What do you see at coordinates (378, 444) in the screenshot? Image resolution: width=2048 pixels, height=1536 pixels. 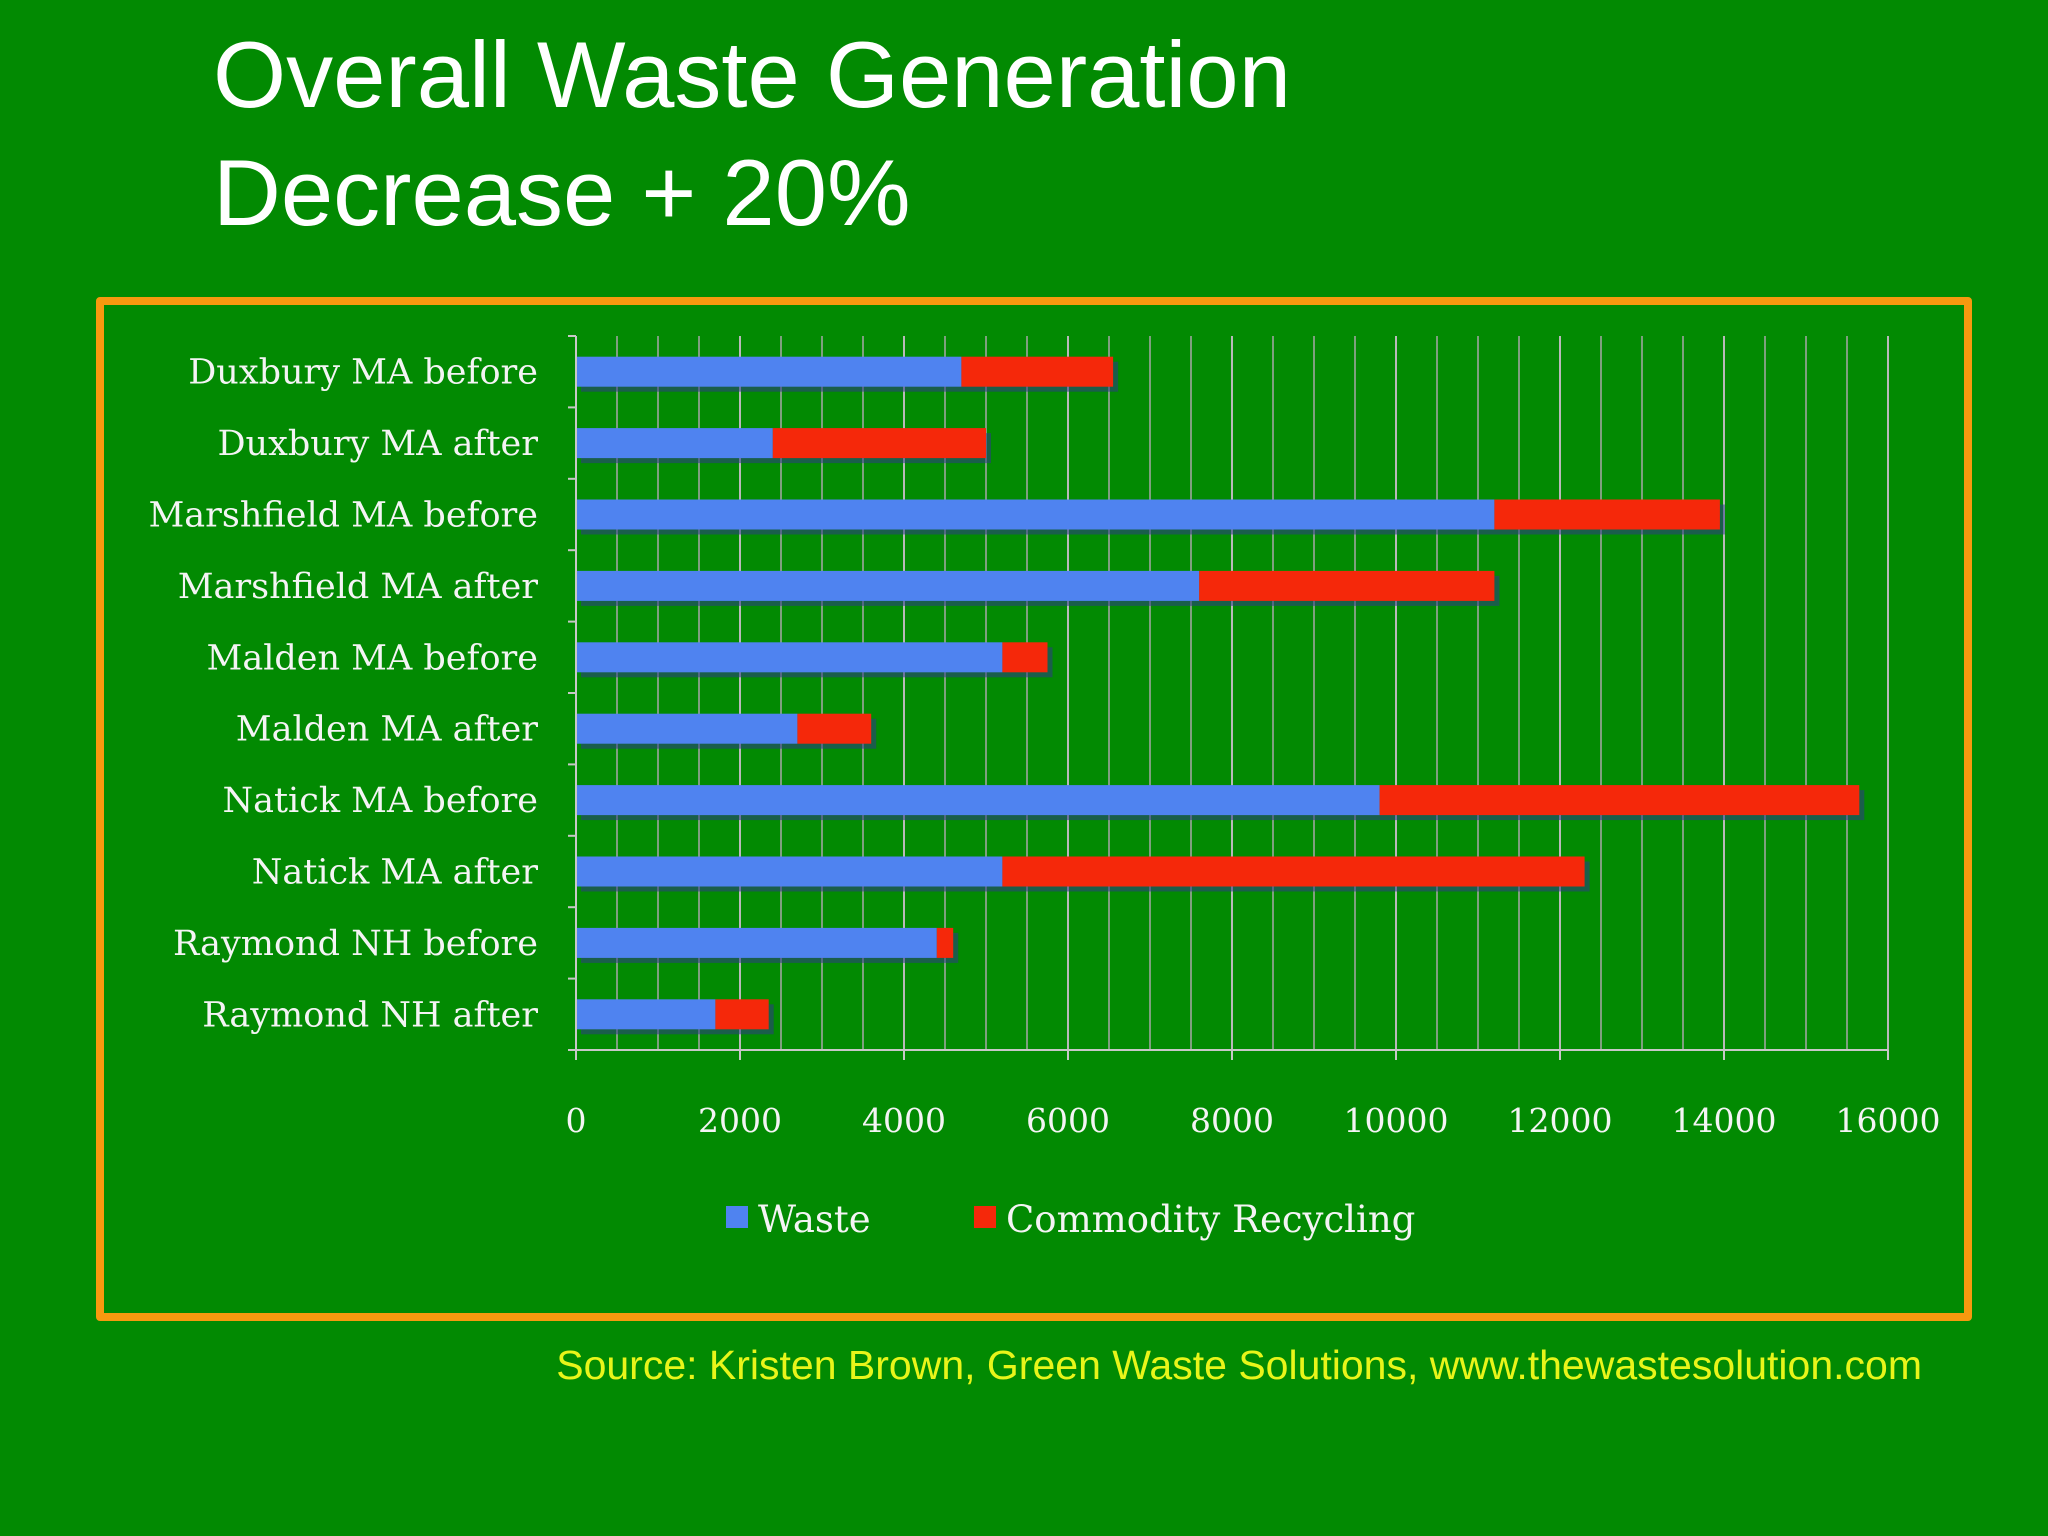 I see `category-label: Duxbury MA after` at bounding box center [378, 444].